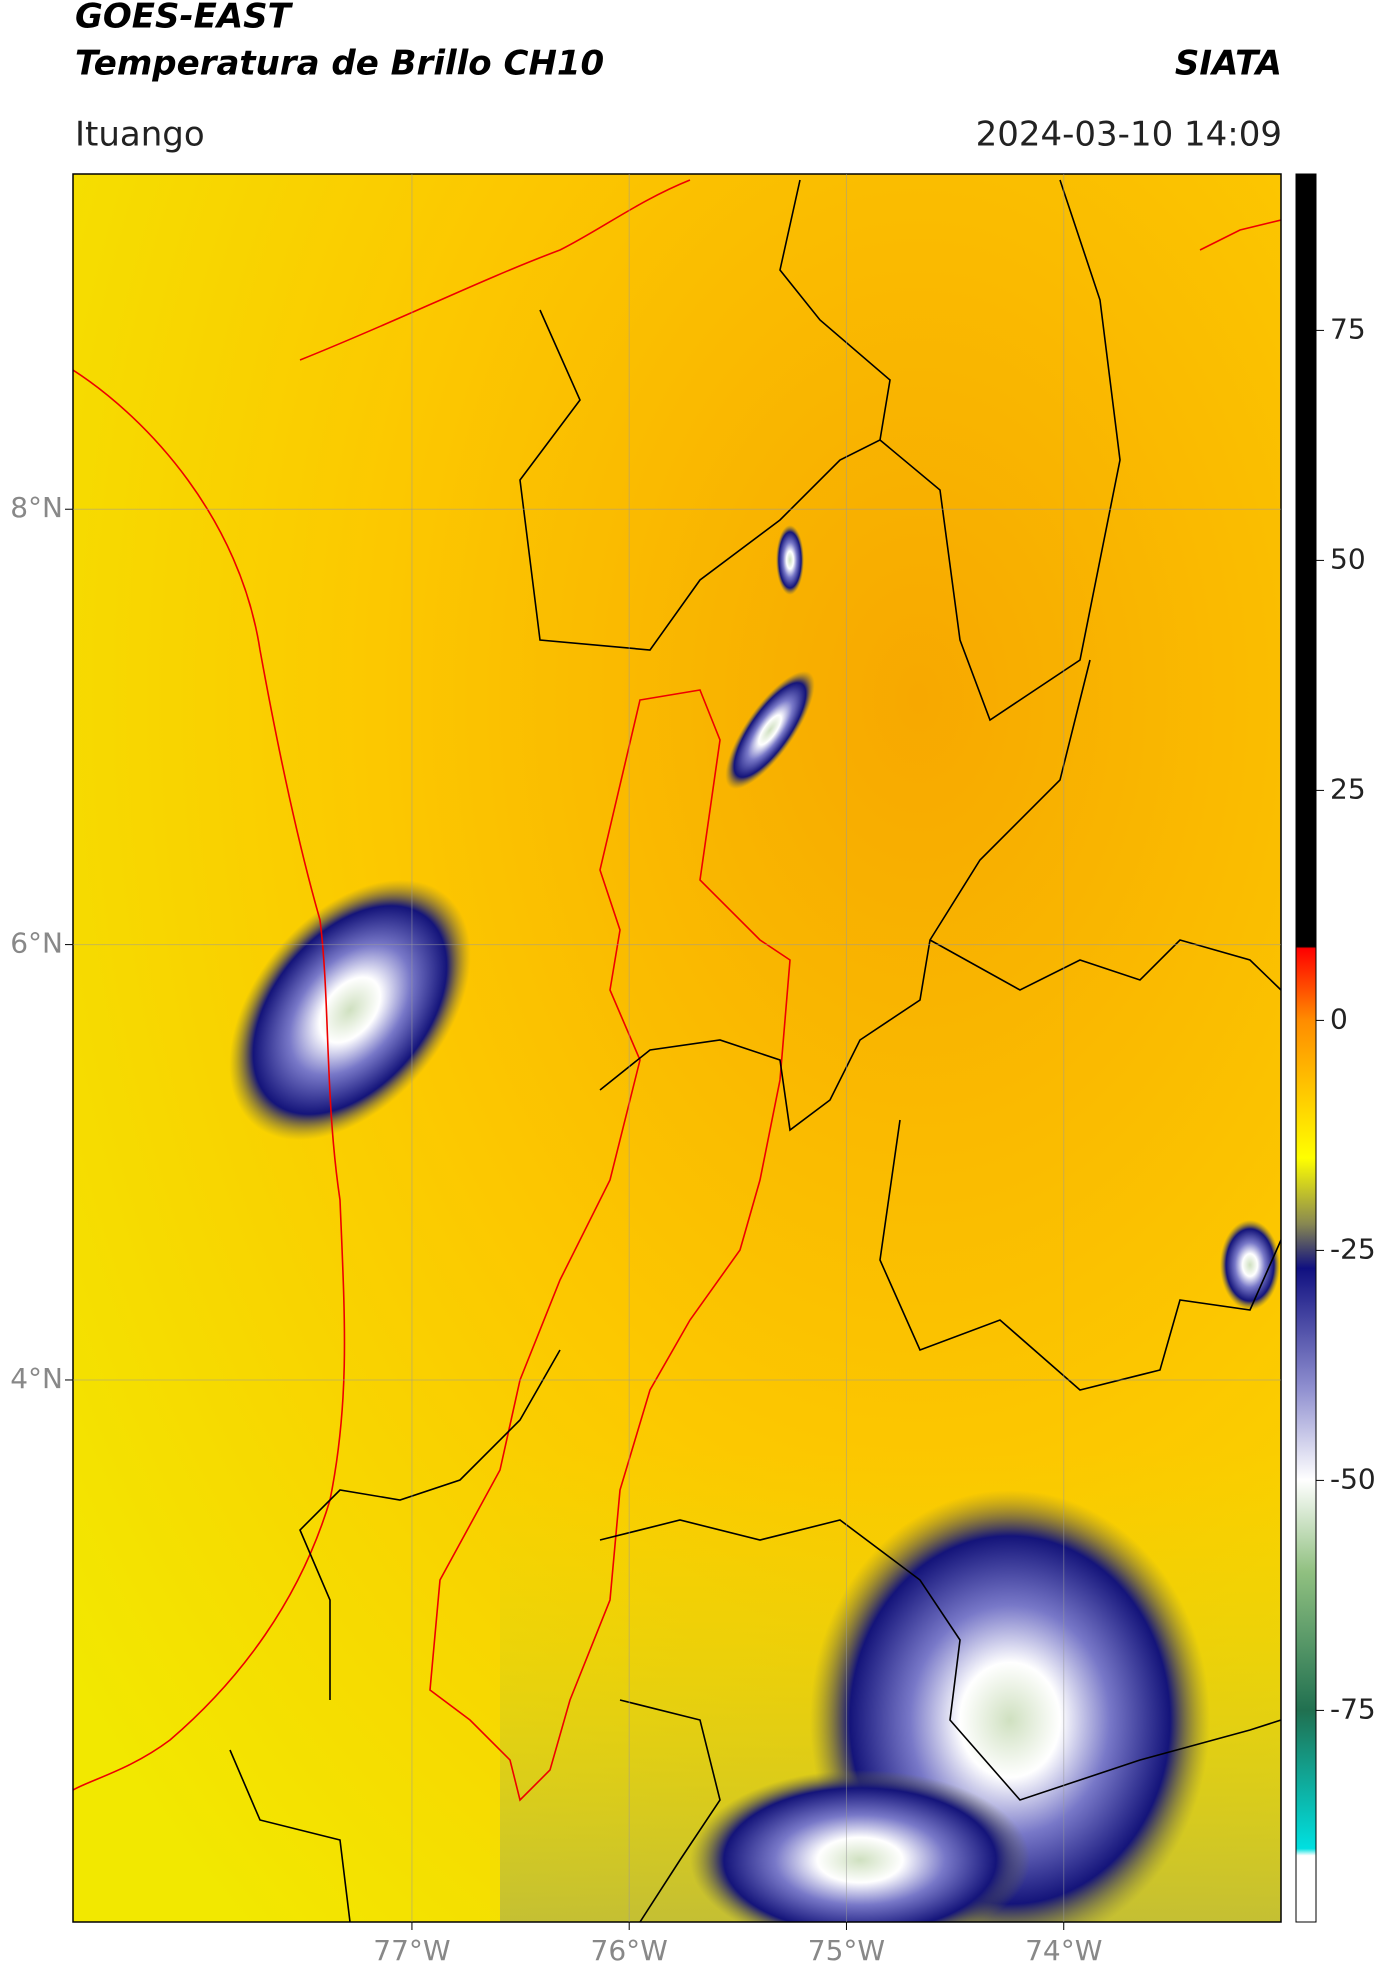  I want to click on title: GOES-EAST, so click(184, 18).